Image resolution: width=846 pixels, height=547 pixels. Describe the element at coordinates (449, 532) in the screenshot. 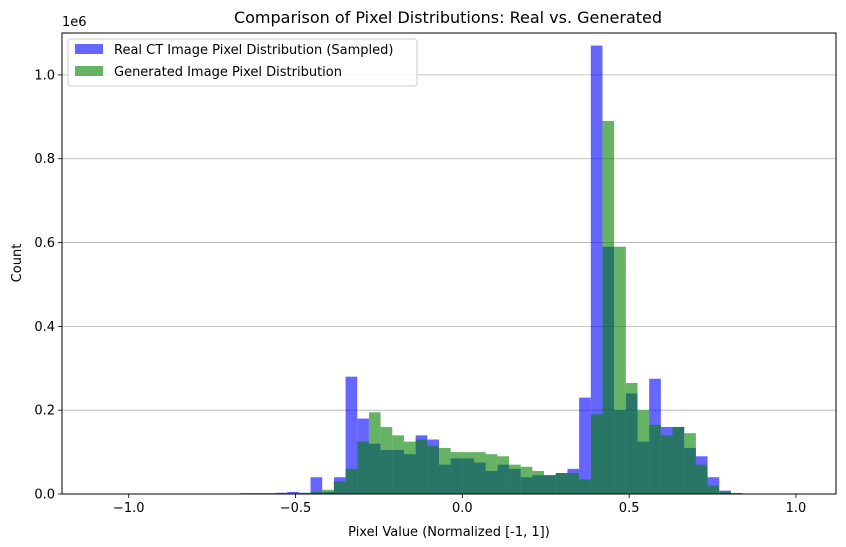

I see `x-axis-label: Pixel Value (Normalized [-1, 1])` at that location.